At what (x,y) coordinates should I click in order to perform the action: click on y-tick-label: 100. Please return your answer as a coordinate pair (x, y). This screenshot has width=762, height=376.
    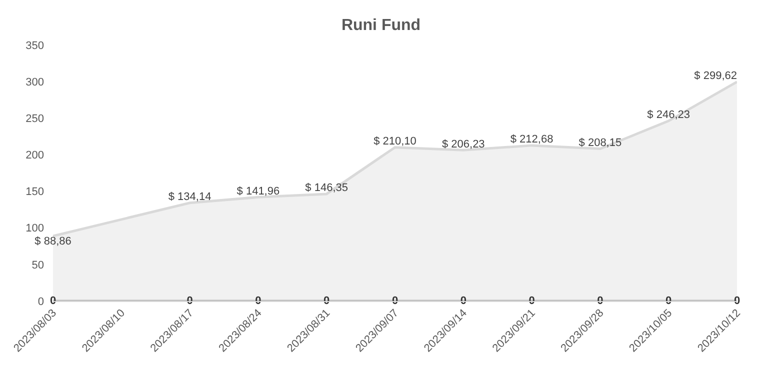
    Looking at the image, I should click on (35, 228).